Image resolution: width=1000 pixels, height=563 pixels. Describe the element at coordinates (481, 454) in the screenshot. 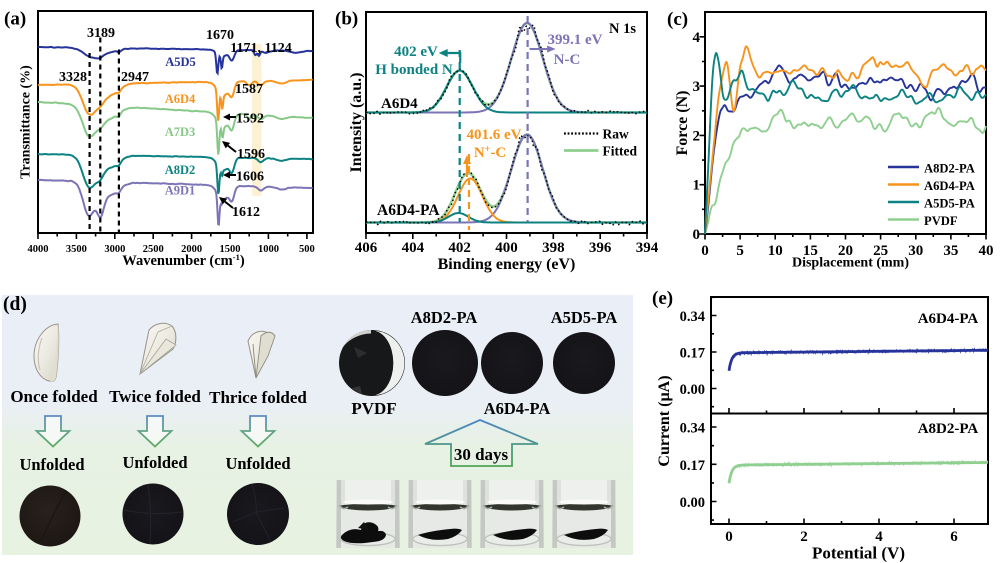

I see `svg-text: 30 days` at that location.